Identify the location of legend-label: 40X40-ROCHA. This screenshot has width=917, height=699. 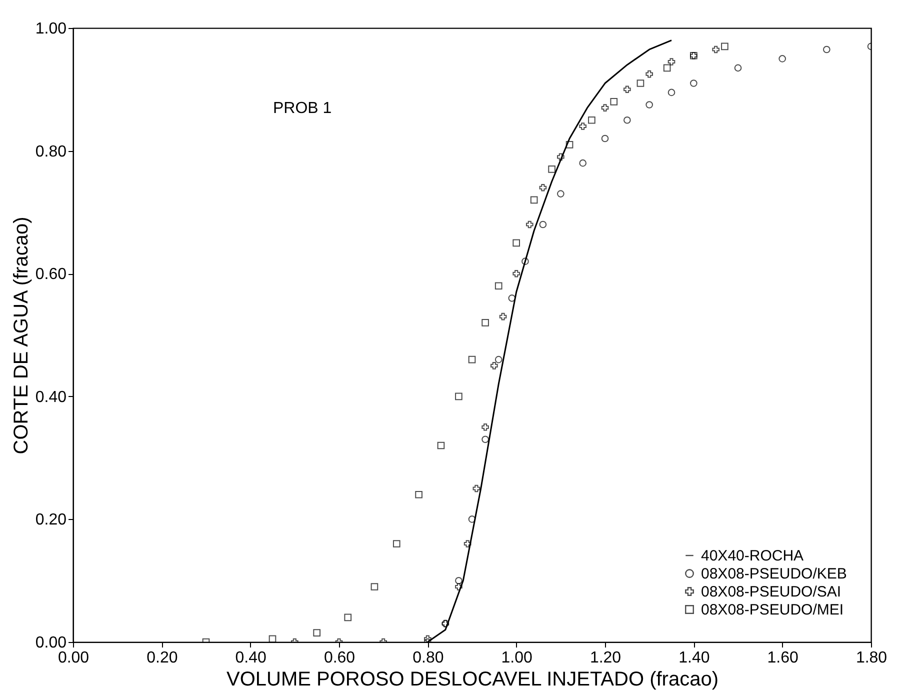
(752, 556).